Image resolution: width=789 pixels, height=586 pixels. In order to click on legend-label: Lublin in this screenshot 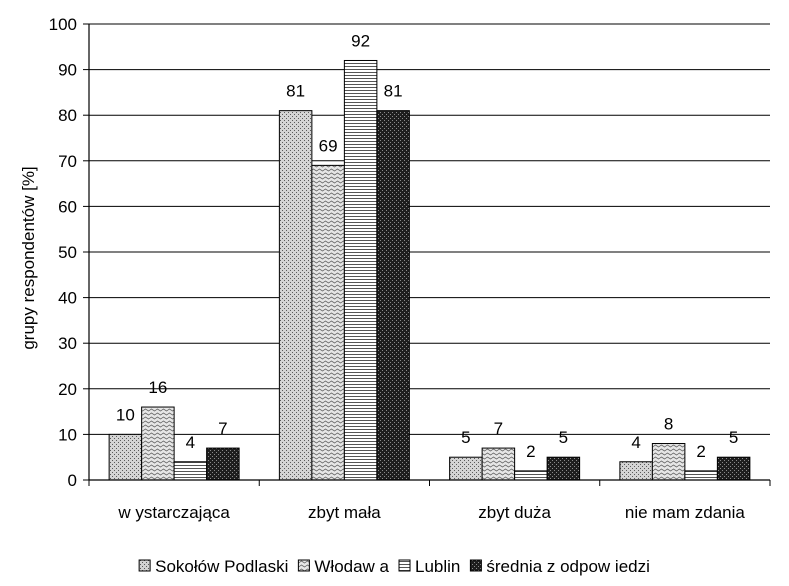, I will do `click(437, 566)`.